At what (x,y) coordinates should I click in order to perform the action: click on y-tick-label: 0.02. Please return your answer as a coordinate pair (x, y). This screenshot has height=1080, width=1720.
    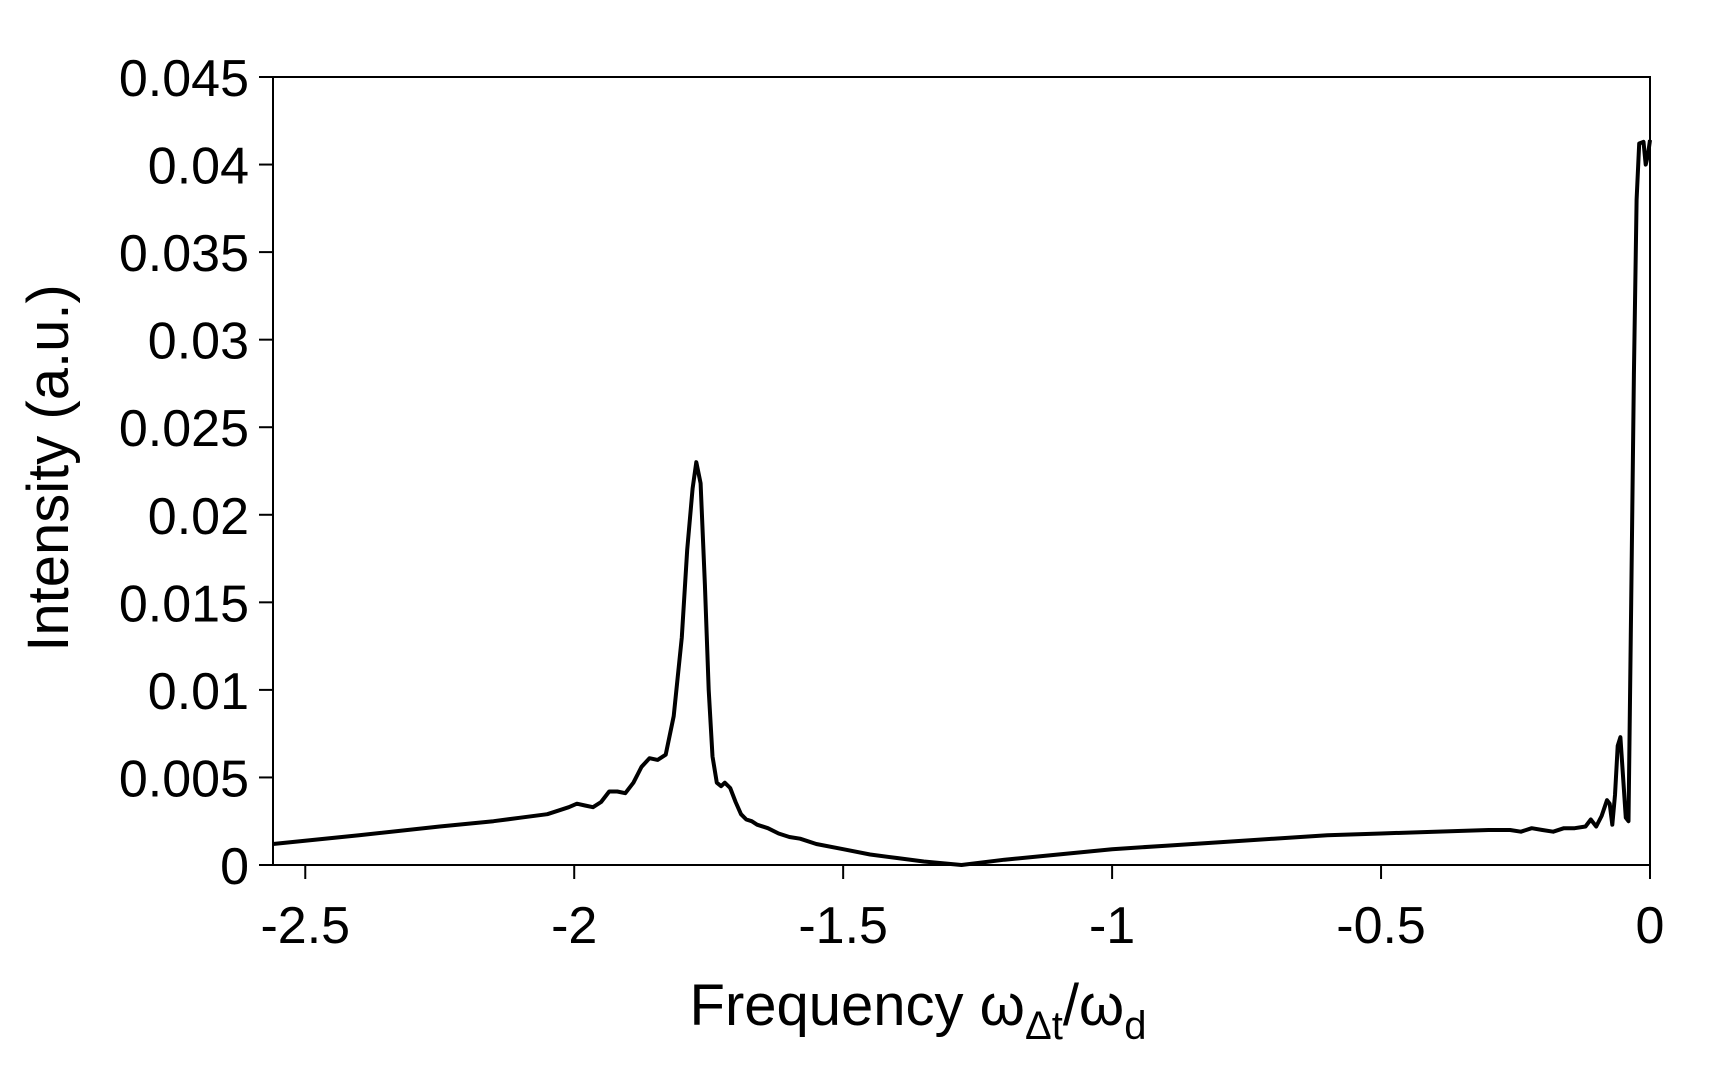
    Looking at the image, I should click on (198, 517).